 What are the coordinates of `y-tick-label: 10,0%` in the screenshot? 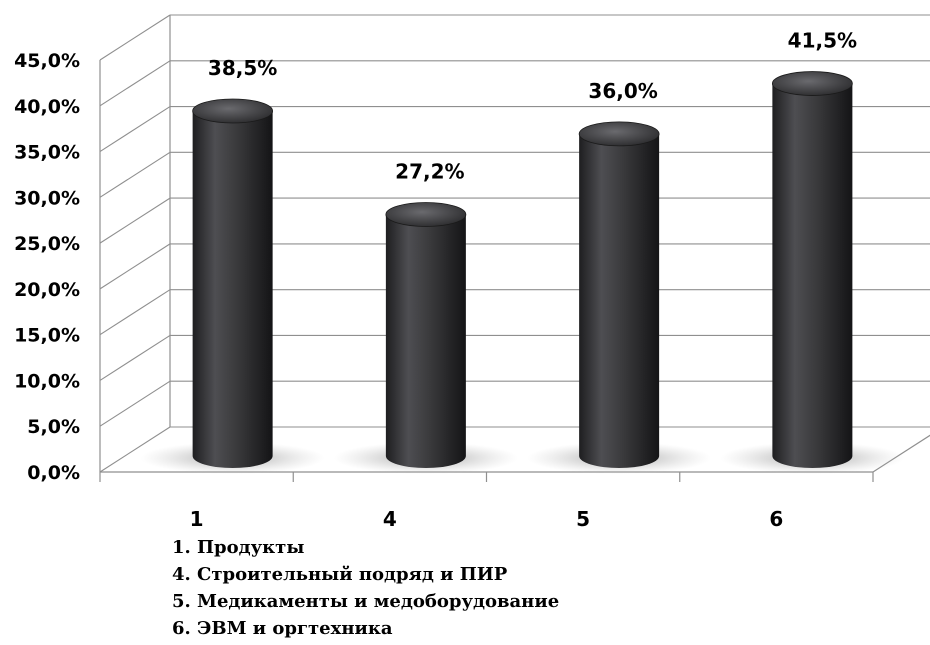 It's located at (47, 381).